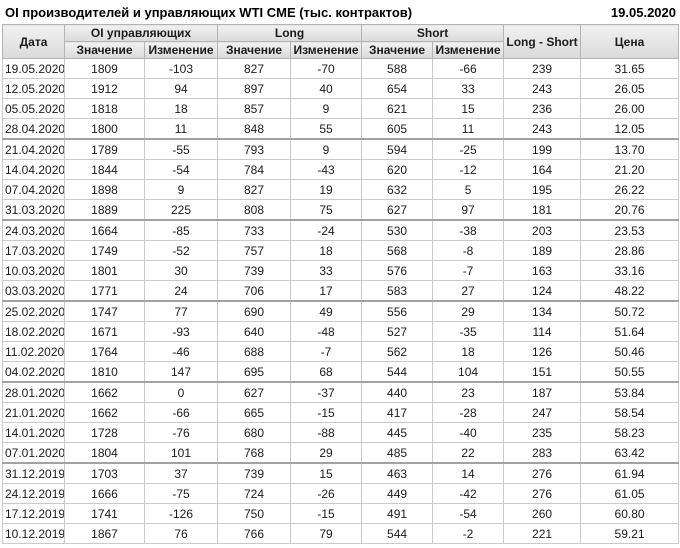  Describe the element at coordinates (433, 33) in the screenshot. I see `header-short-group: Short` at that location.